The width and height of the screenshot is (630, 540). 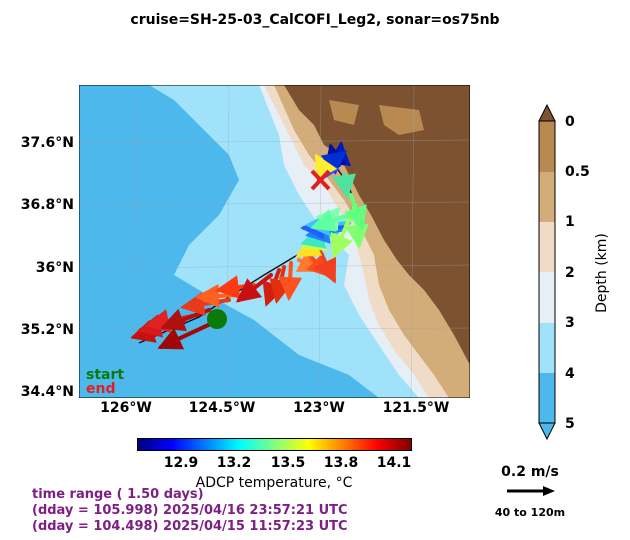 What do you see at coordinates (416, 408) in the screenshot?
I see `lon-tick-label: 121.5°W` at bounding box center [416, 408].